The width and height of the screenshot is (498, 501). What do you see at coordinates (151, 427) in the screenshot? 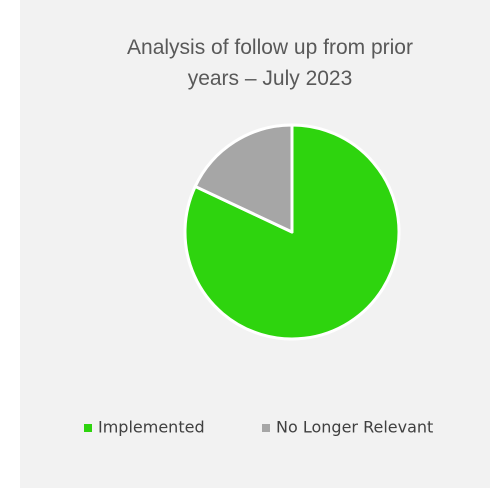
I see `legend-label: Implemented` at bounding box center [151, 427].